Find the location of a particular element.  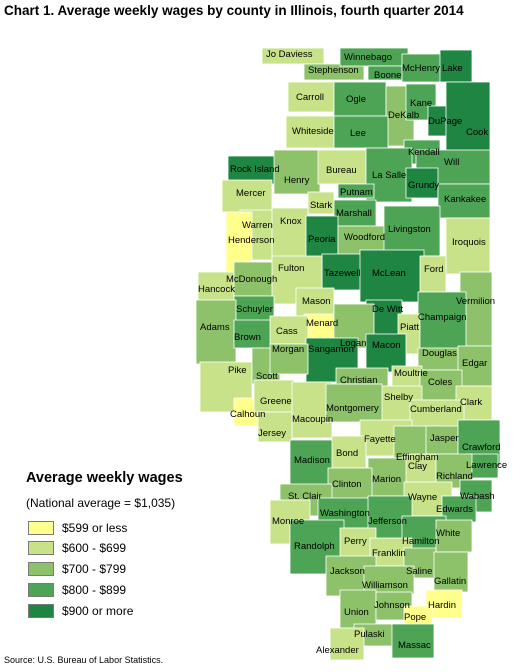

county-label-carroll: Carroll is located at coordinates (310, 97).